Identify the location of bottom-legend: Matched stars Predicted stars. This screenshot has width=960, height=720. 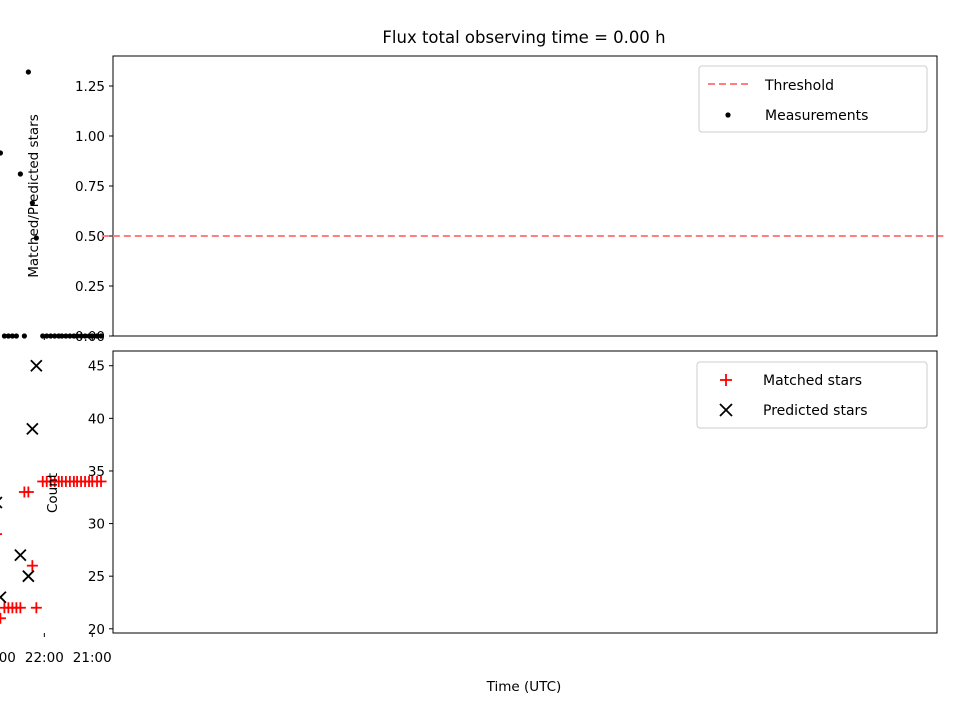
(812, 395).